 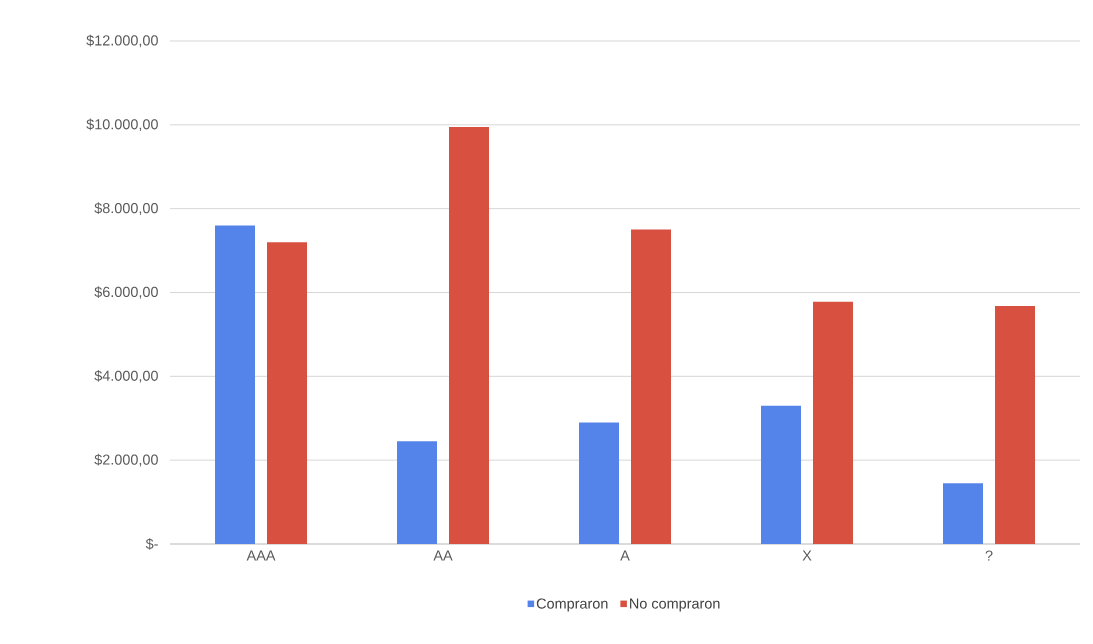 I want to click on x-tick-label: AA, so click(x=443, y=555).